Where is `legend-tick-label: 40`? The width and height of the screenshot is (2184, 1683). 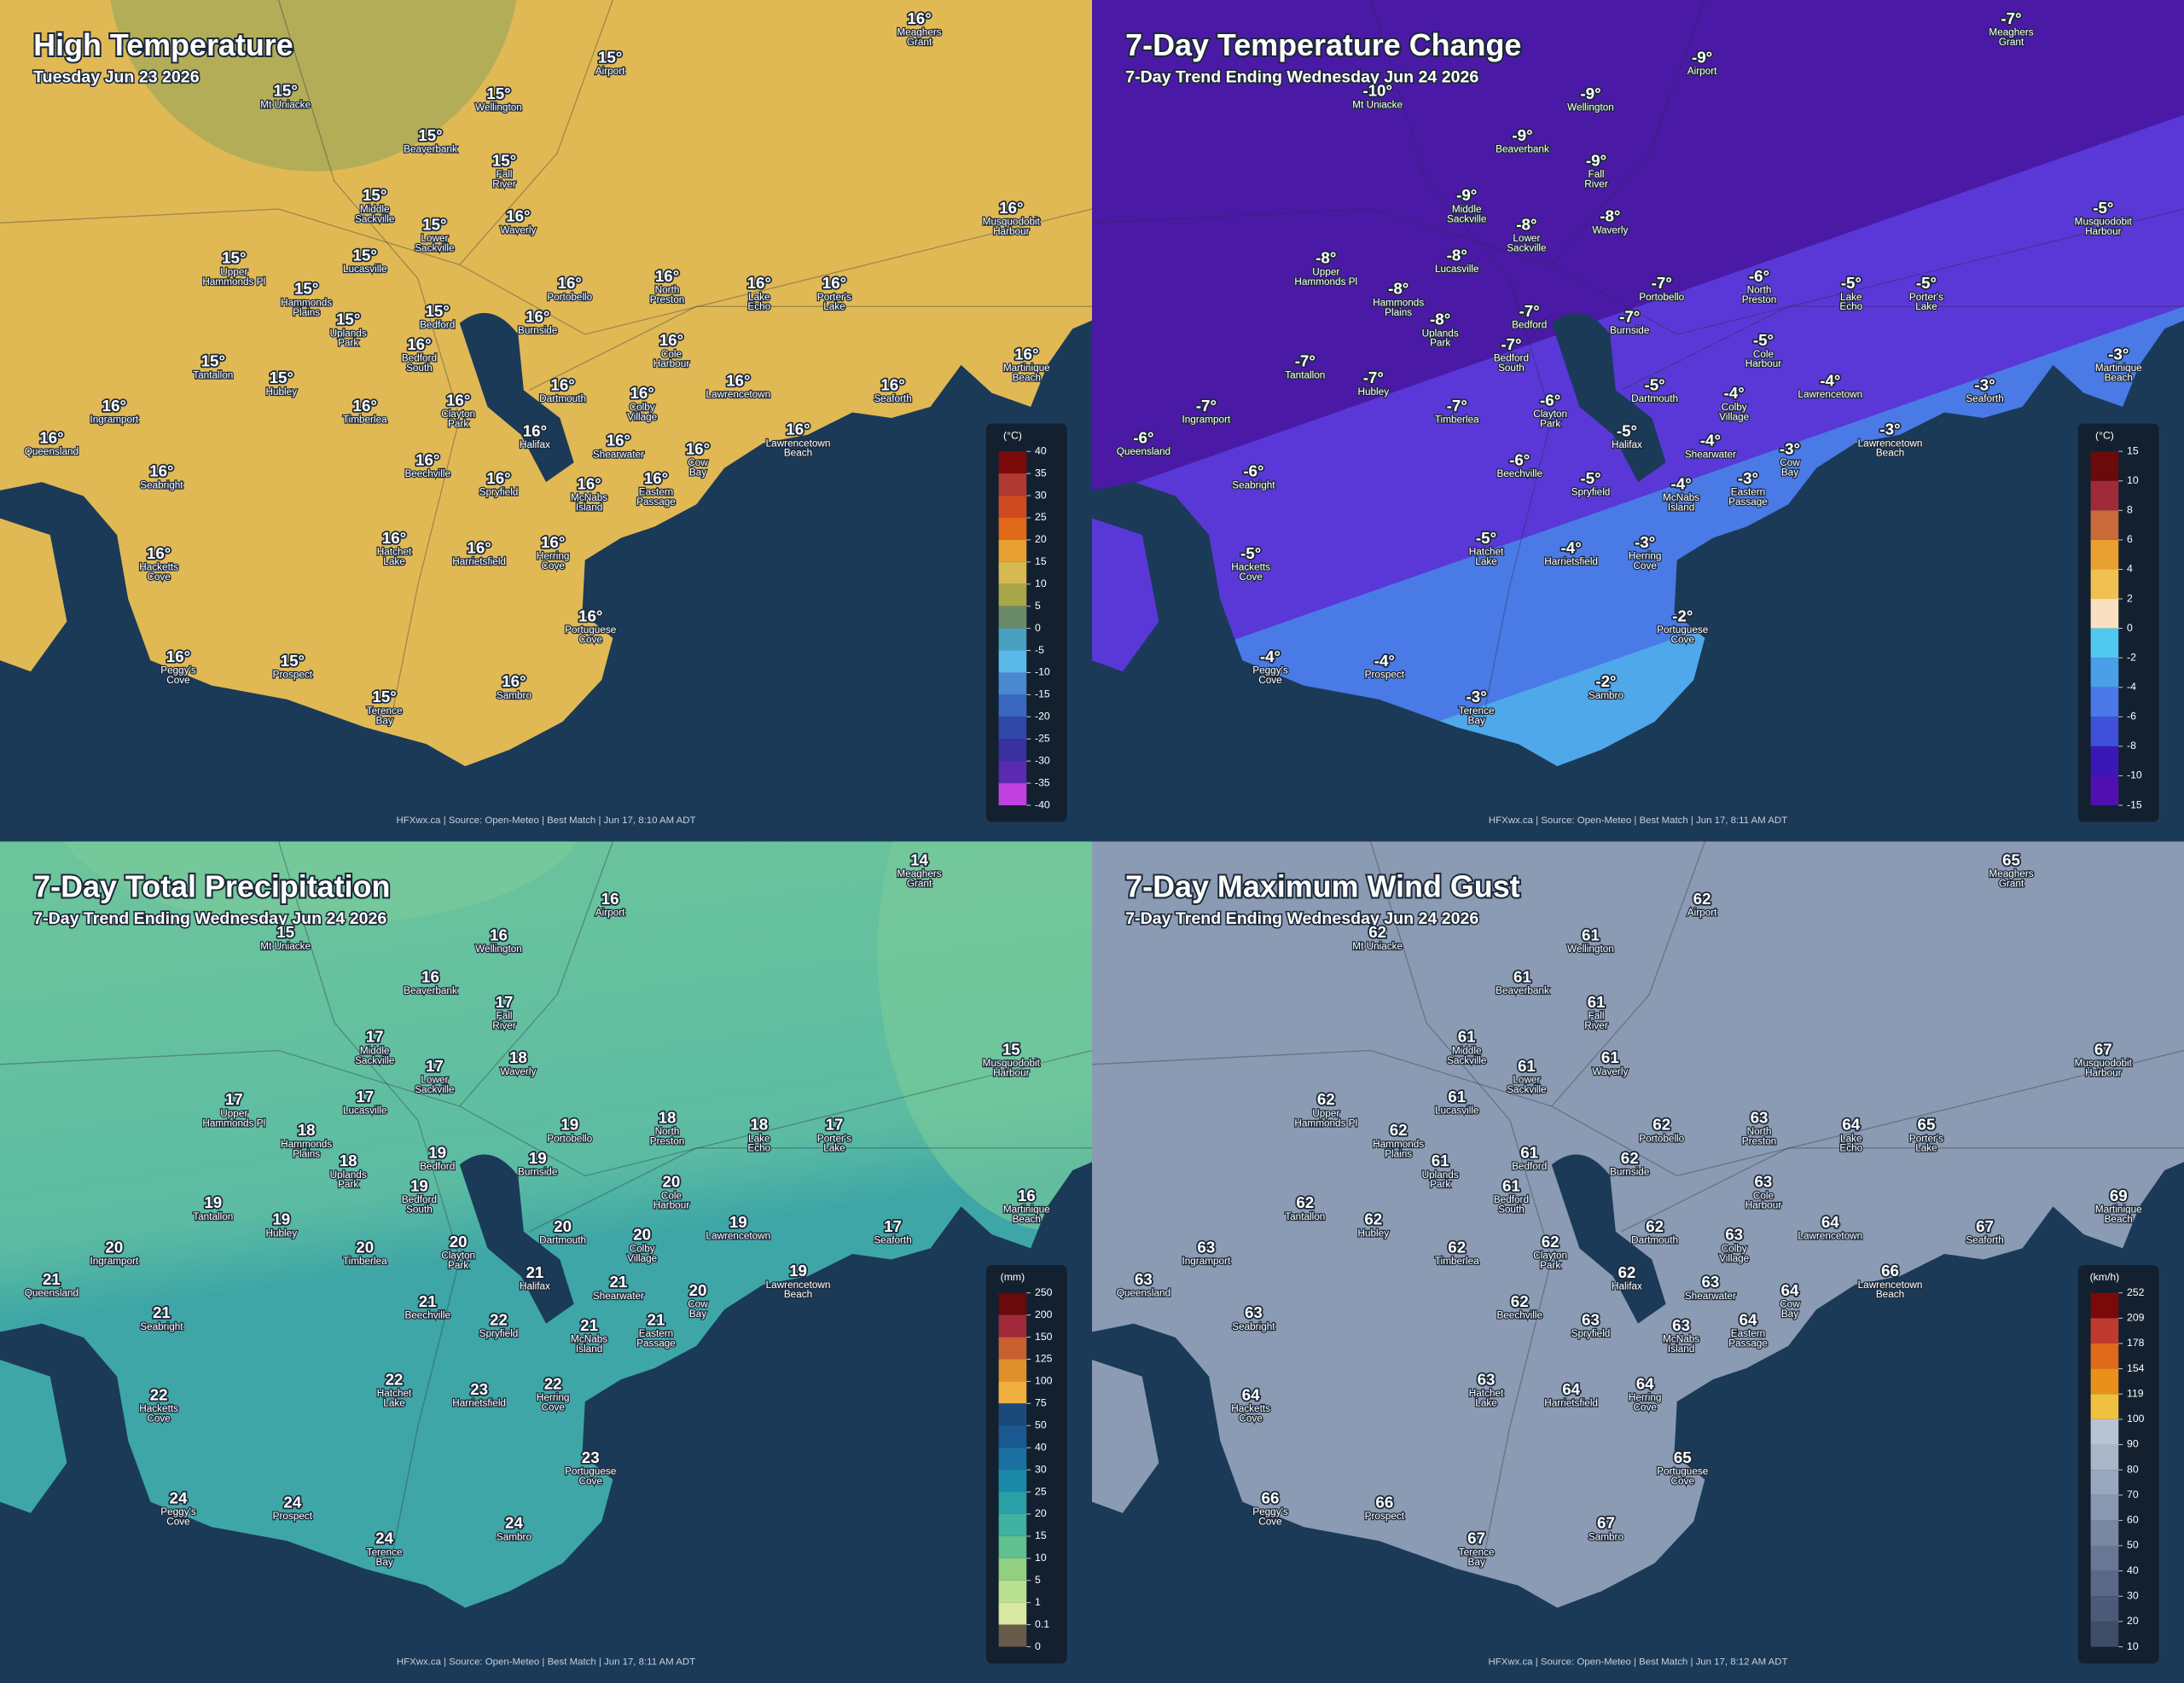
legend-tick-label: 40 is located at coordinates (2133, 1570).